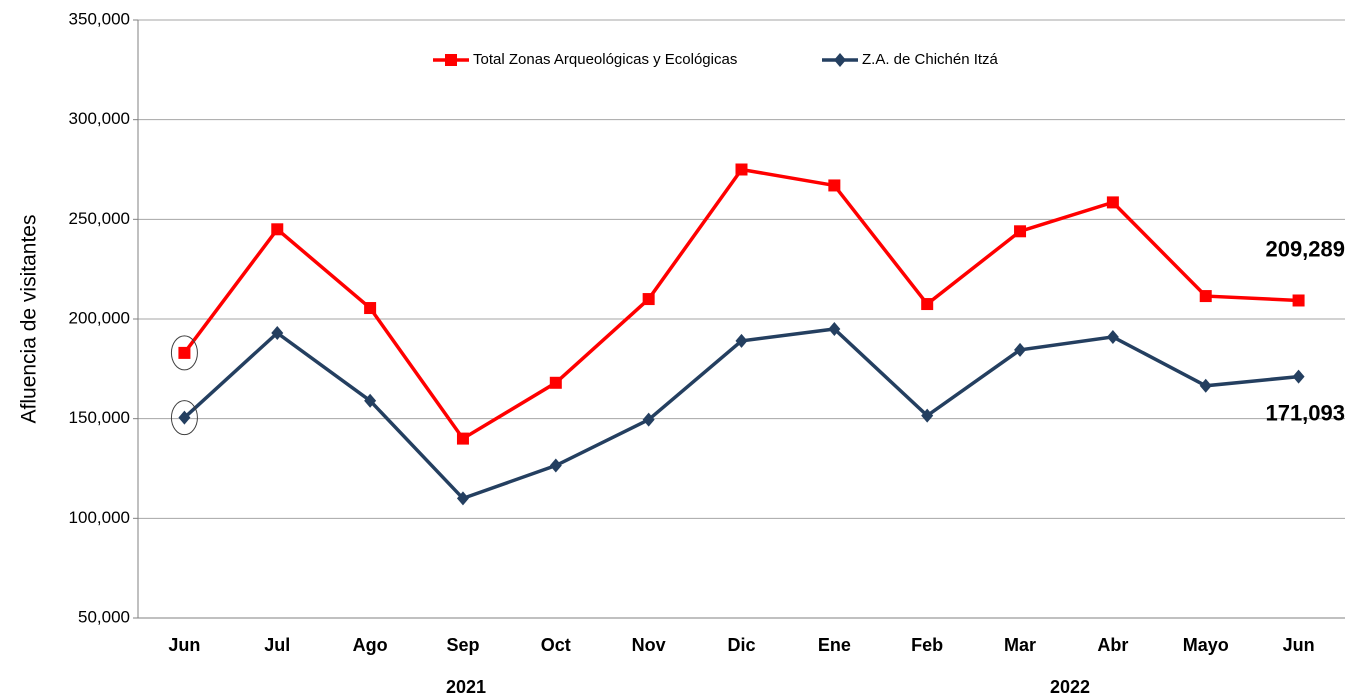 The image size is (1348, 700). I want to click on year-label: 2022, so click(1070, 687).